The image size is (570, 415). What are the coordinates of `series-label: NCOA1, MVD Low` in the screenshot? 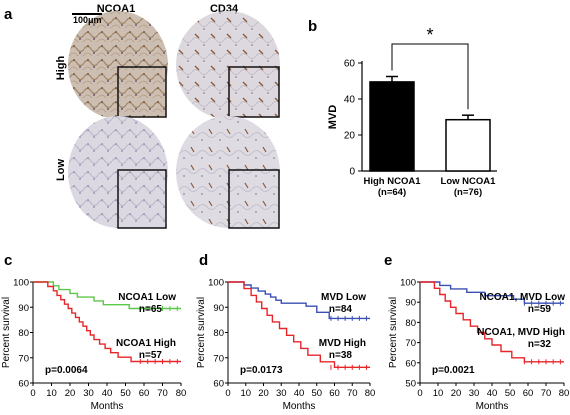 It's located at (522, 297).